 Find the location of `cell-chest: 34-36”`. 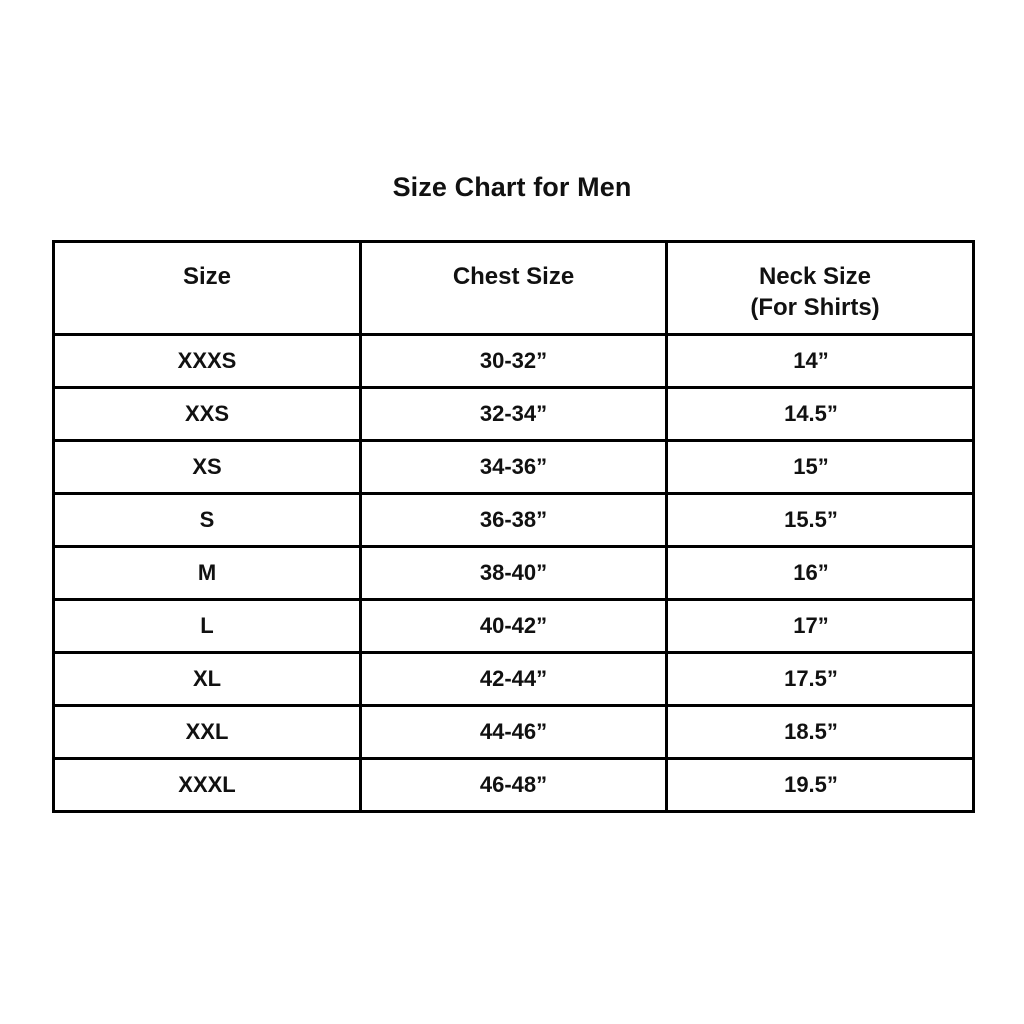

cell-chest: 34-36” is located at coordinates (513, 467).